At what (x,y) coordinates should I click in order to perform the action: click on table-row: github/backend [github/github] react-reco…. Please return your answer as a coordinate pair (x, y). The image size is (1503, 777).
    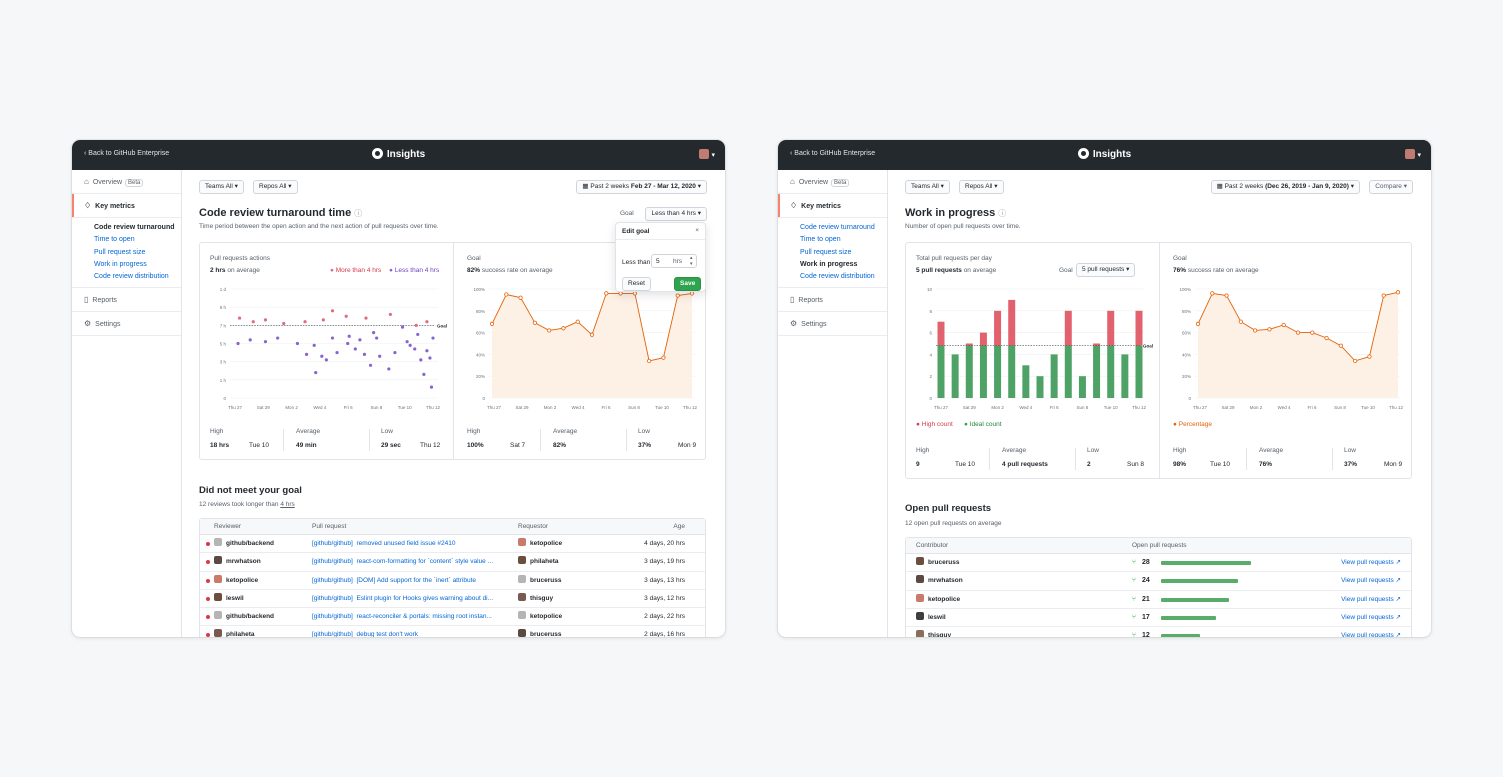
    Looking at the image, I should click on (452, 617).